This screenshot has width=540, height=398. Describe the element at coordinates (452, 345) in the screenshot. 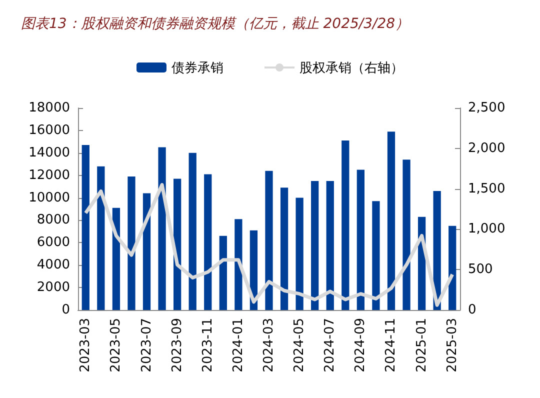

I see `x-tick-label: 2025-03` at that location.